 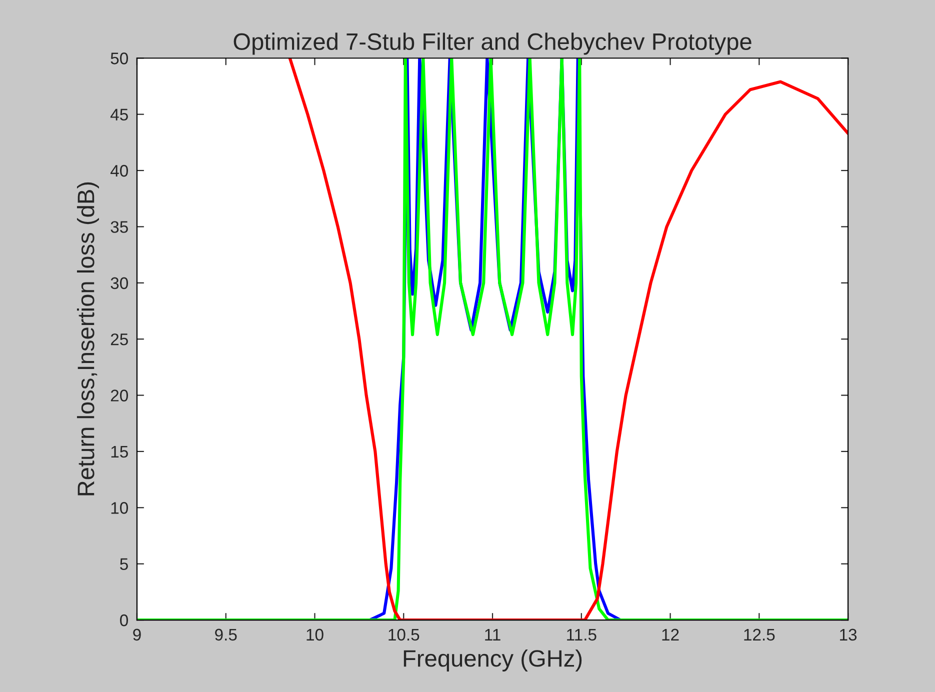 I want to click on y-axis-title: Return loss,Insertion loss (dB), so click(x=87, y=339).